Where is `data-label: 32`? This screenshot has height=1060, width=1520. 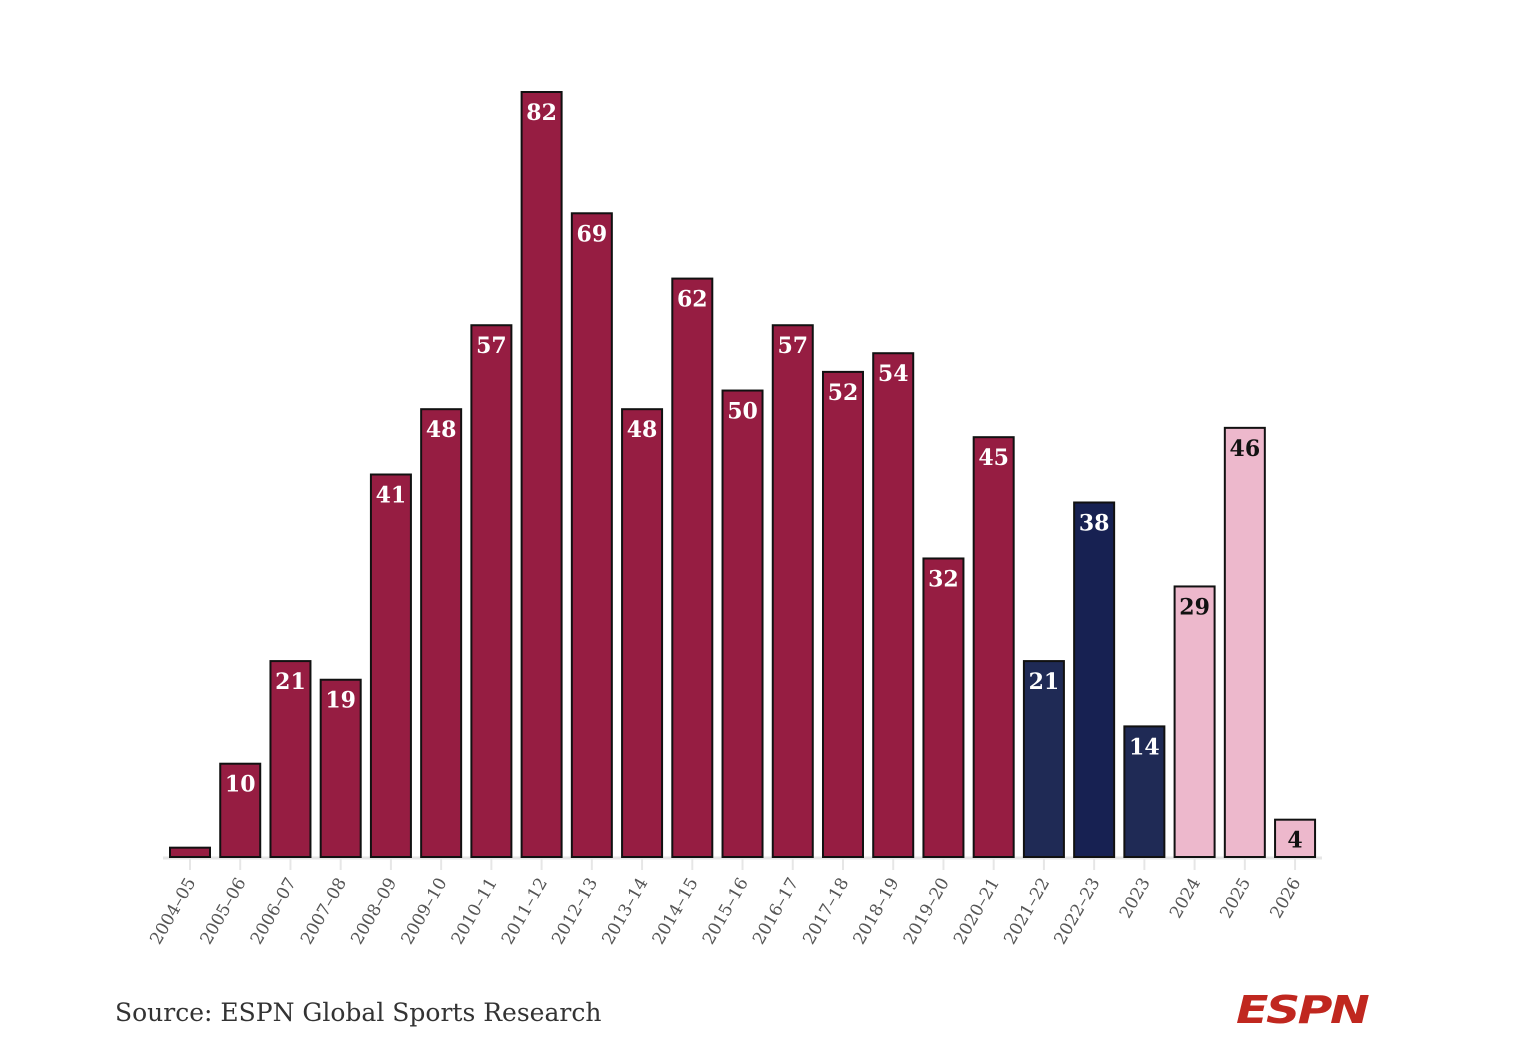
data-label: 32 is located at coordinates (943, 579).